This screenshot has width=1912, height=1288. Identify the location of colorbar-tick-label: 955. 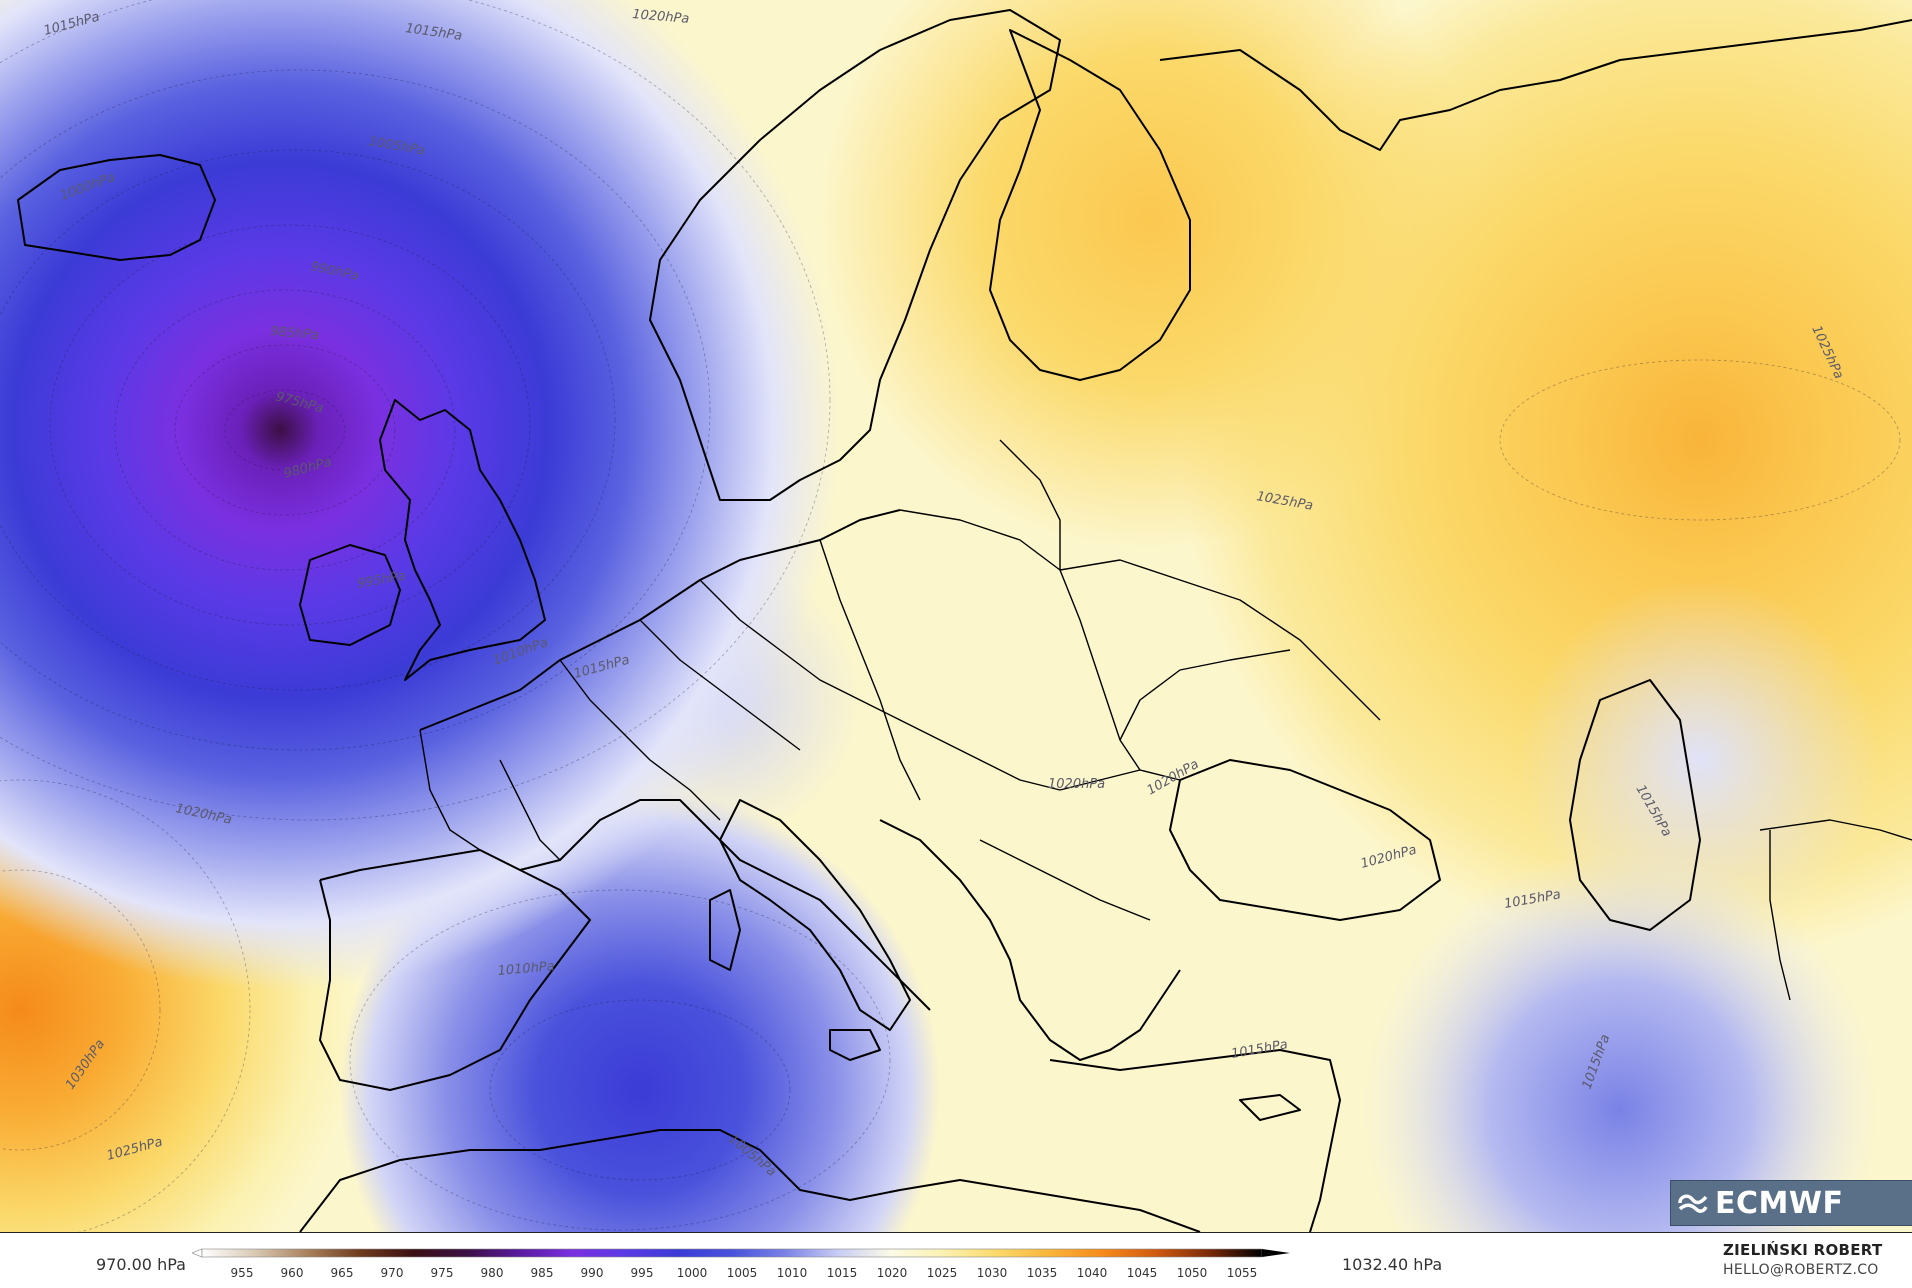
(242, 1273).